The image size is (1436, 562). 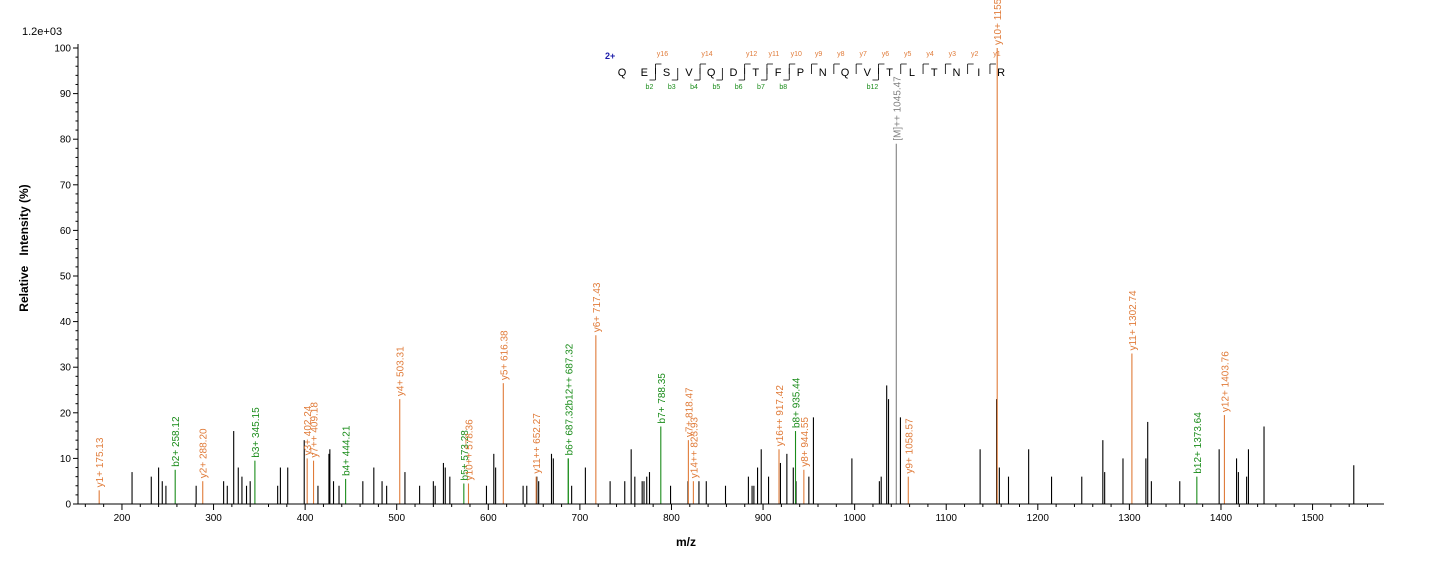 What do you see at coordinates (24, 247) in the screenshot?
I see `y-axis-title: Relative Intensity (%)` at bounding box center [24, 247].